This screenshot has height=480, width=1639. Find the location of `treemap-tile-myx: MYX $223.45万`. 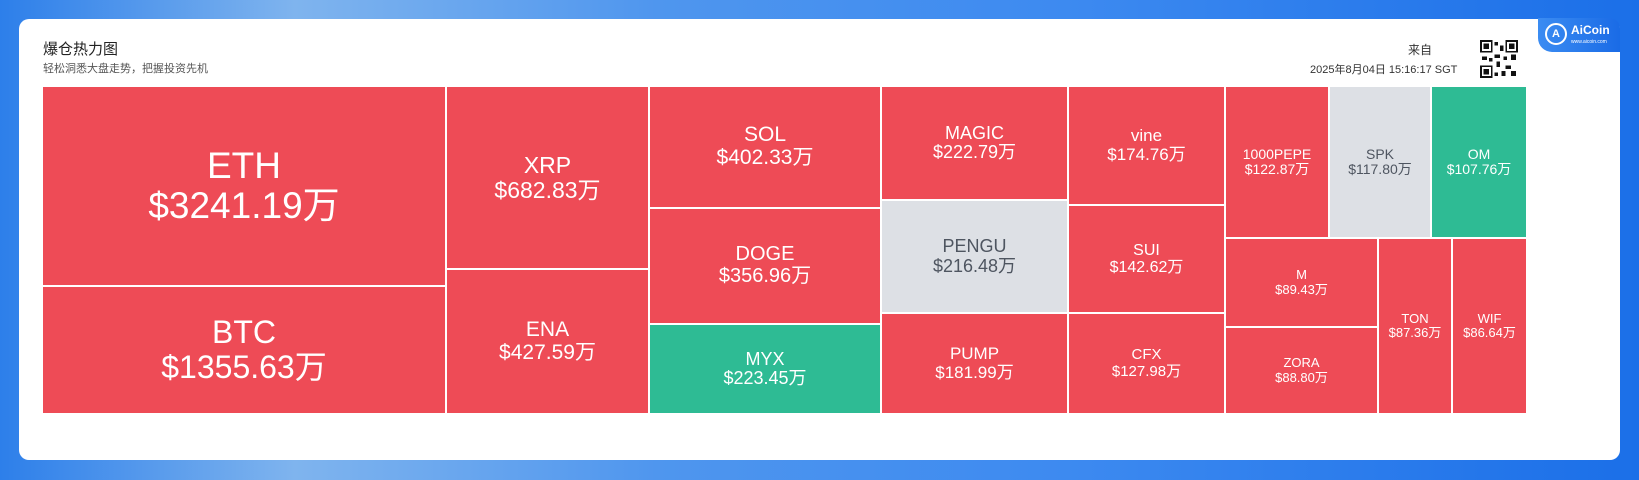

treemap-tile-myx: MYX $223.45万 is located at coordinates (765, 369).